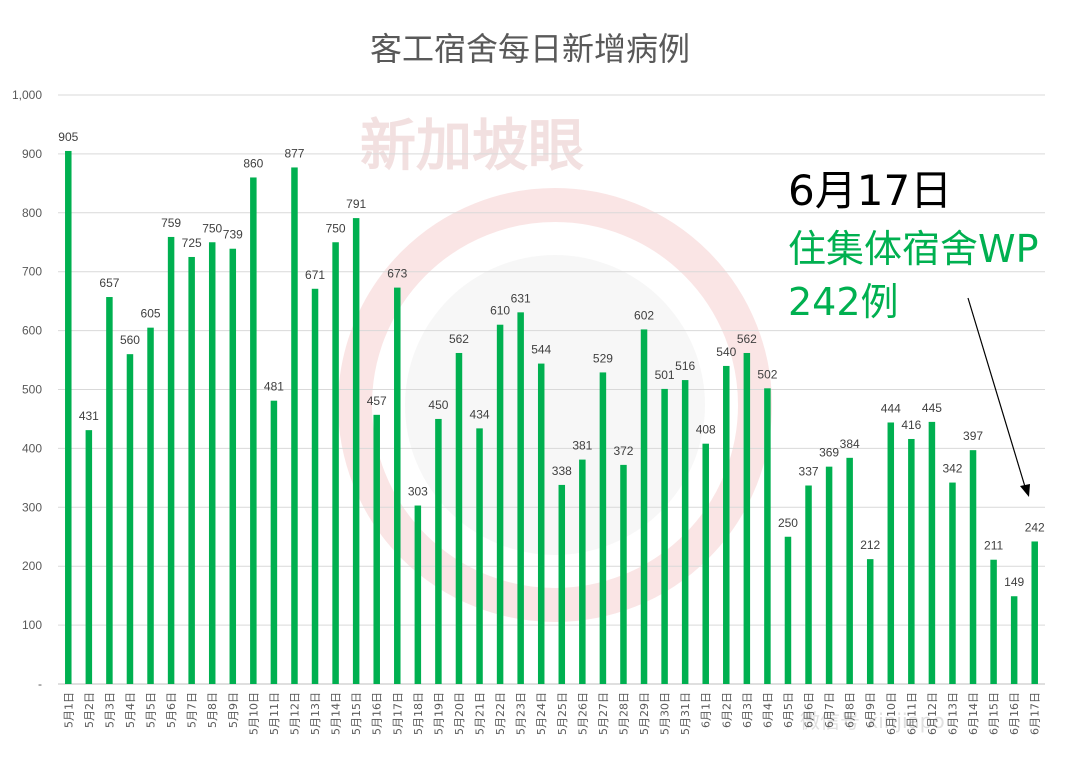 The width and height of the screenshot is (1080, 768). Describe the element at coordinates (685, 713) in the screenshot. I see `x-tick-label: 5月31日` at that location.